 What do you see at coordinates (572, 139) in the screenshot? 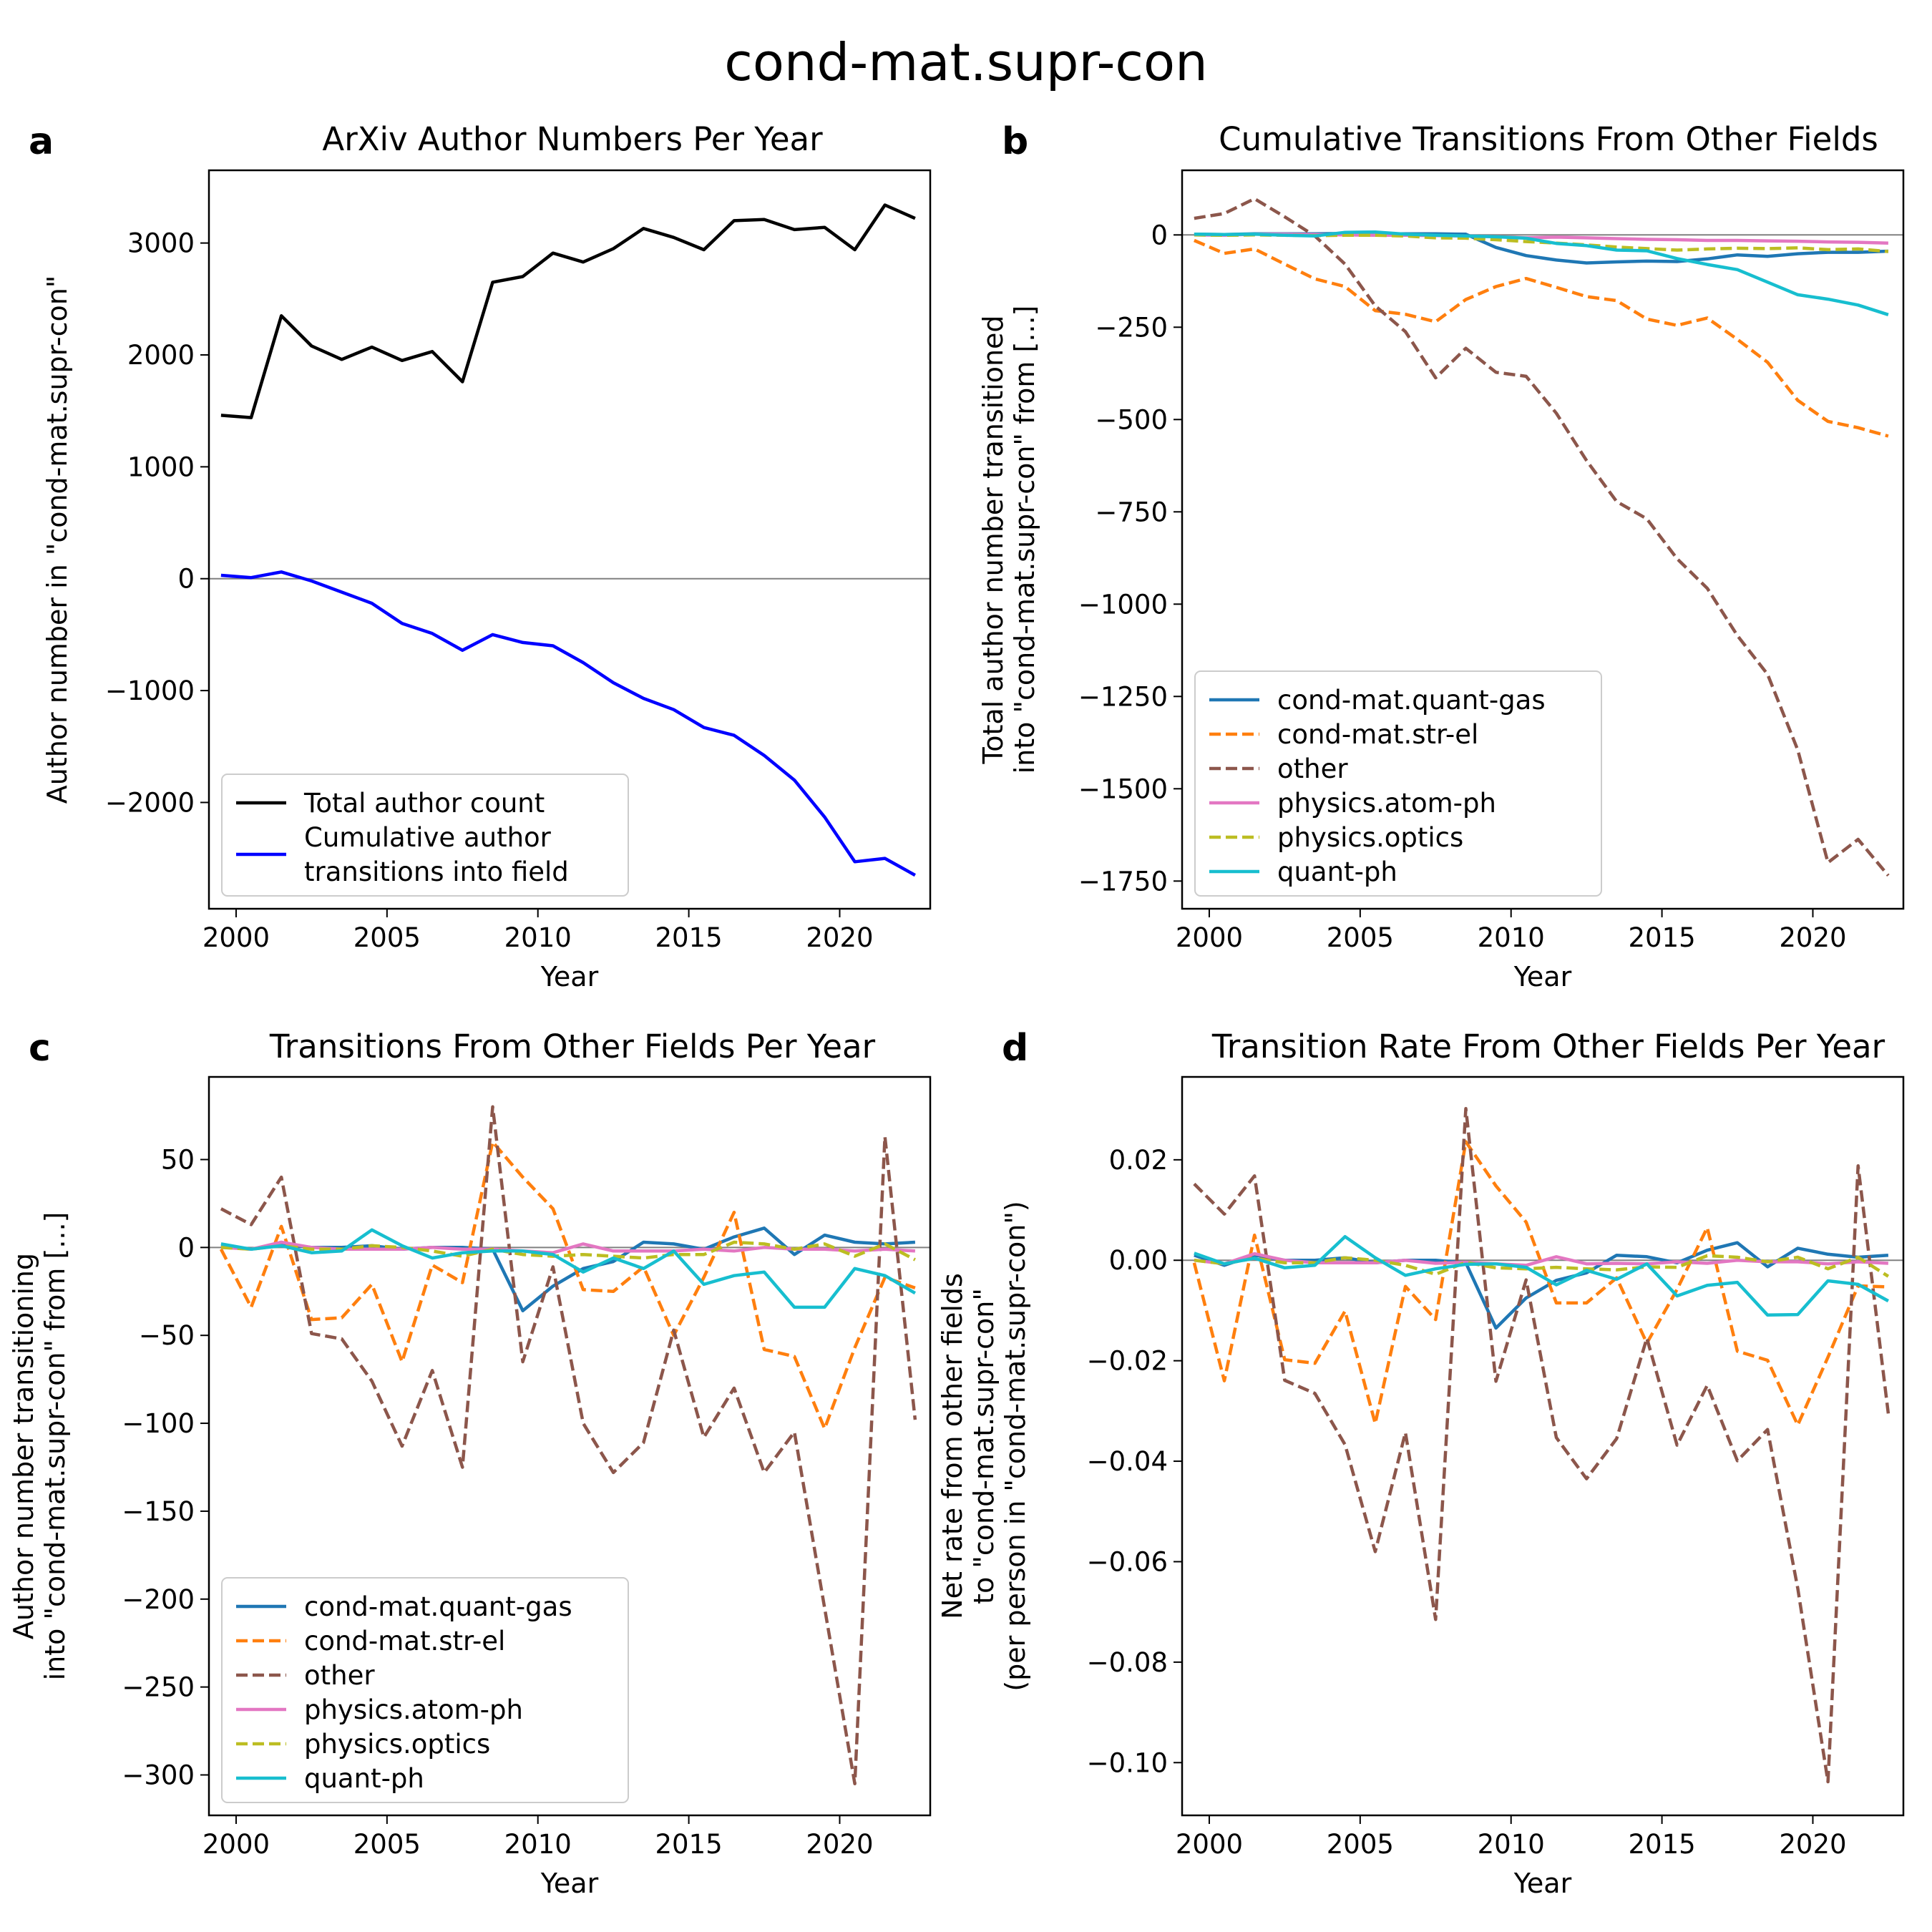
I see `panel-a-title: ArXiv Author Numbers Per Year` at bounding box center [572, 139].